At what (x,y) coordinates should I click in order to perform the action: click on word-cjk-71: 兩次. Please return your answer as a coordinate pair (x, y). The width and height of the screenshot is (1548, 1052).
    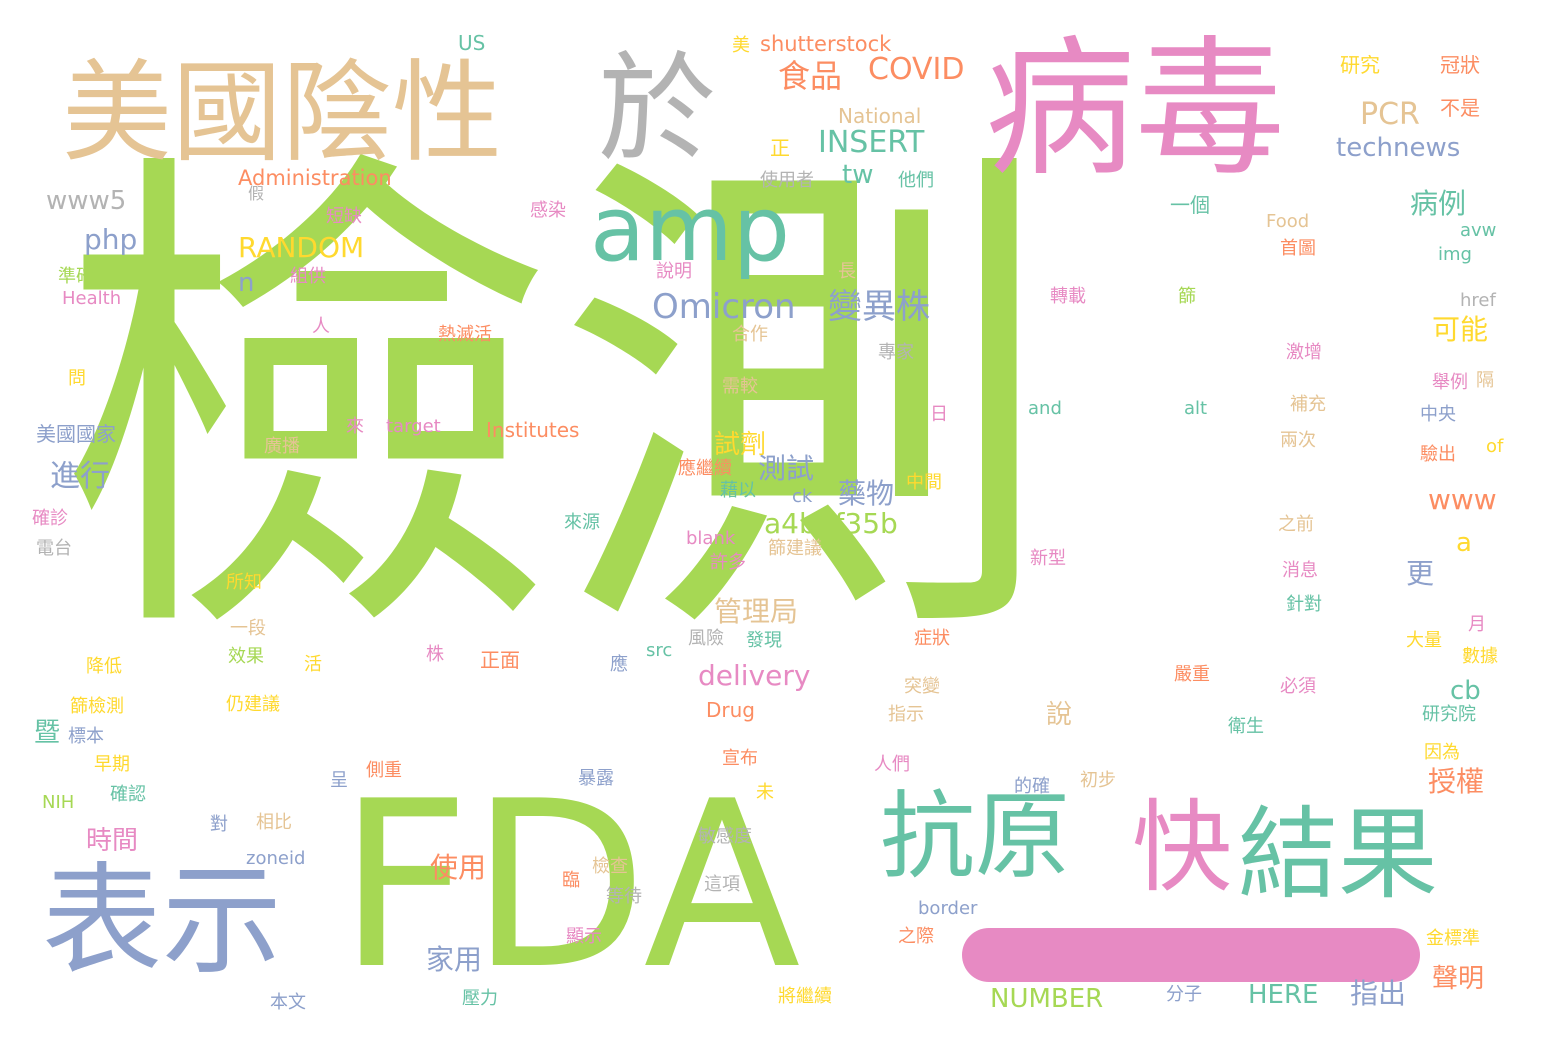
    Looking at the image, I should click on (1298, 440).